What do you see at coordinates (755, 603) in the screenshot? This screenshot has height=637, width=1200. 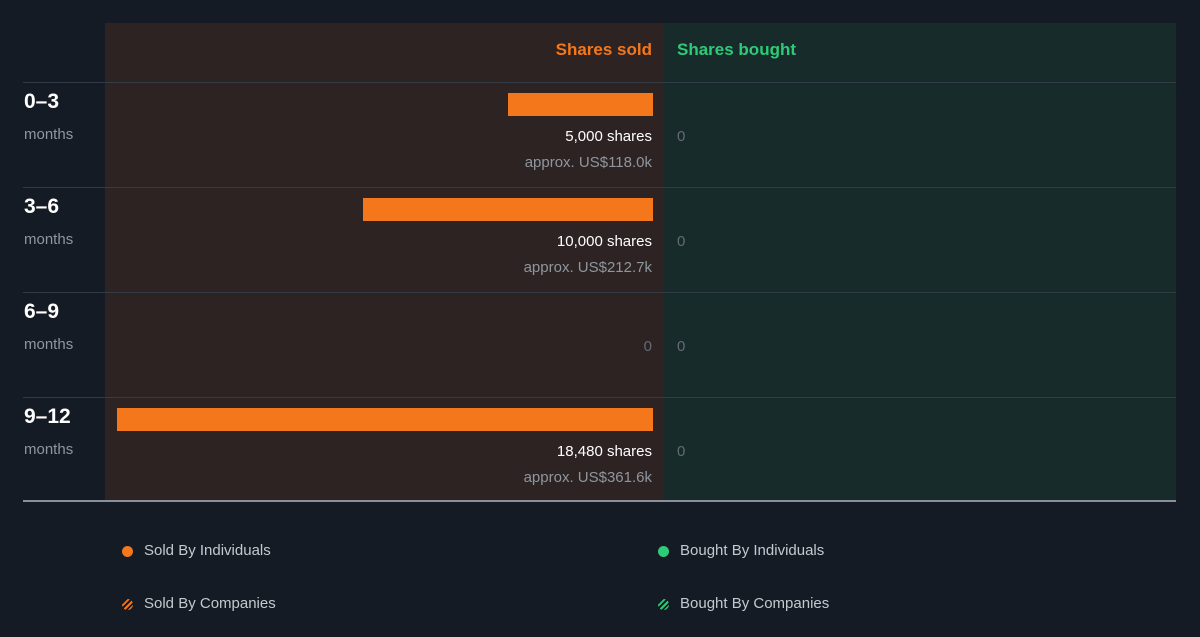 I see `legend-label: Bought By Companies` at bounding box center [755, 603].